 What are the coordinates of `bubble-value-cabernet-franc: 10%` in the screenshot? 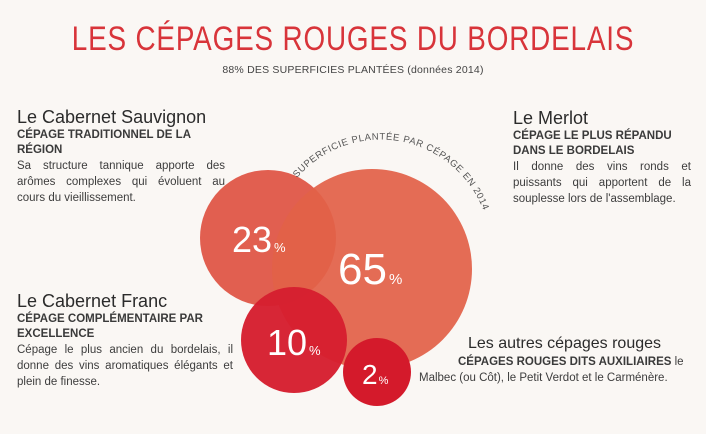 It's located at (294, 342).